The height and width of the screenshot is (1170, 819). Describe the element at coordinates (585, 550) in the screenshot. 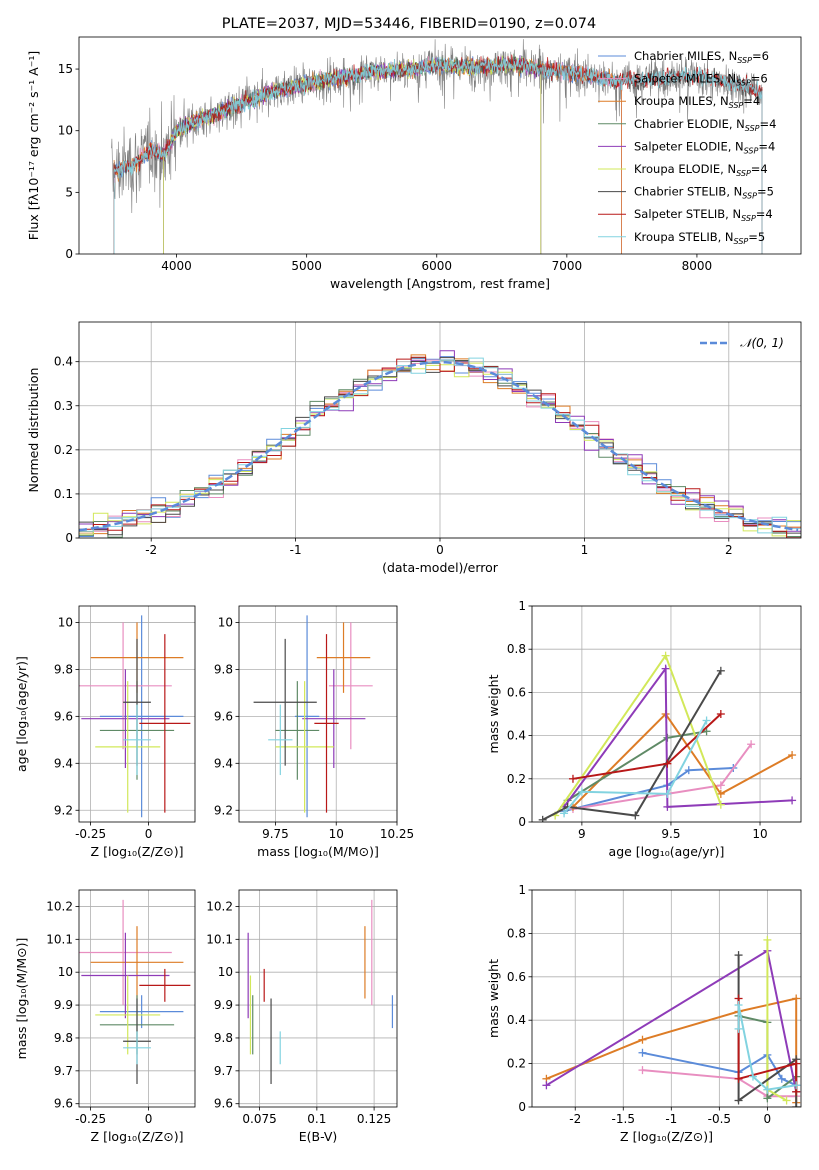

I see `x-tick-label: 1` at that location.